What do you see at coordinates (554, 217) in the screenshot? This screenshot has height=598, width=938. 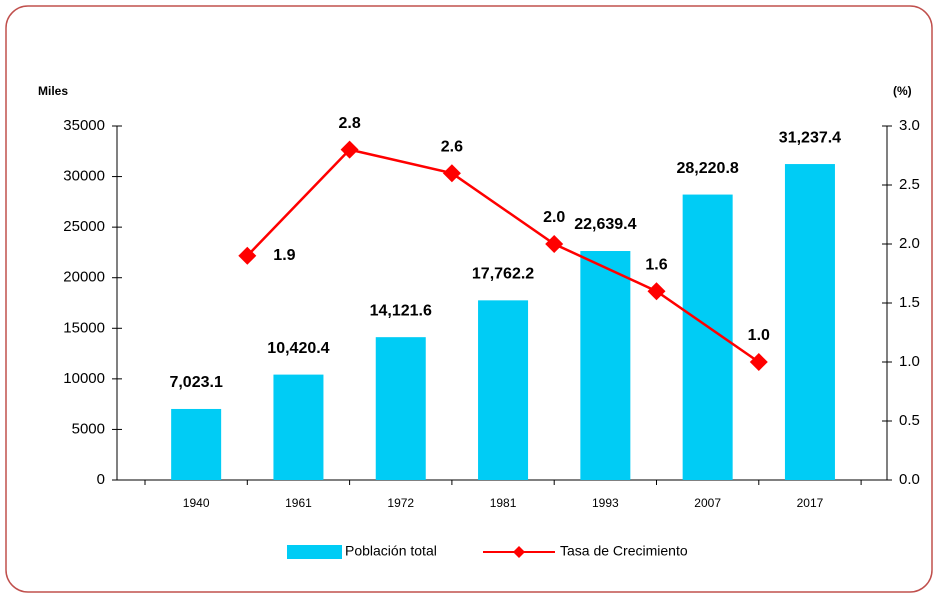 I see `data-label: 2.0` at bounding box center [554, 217].